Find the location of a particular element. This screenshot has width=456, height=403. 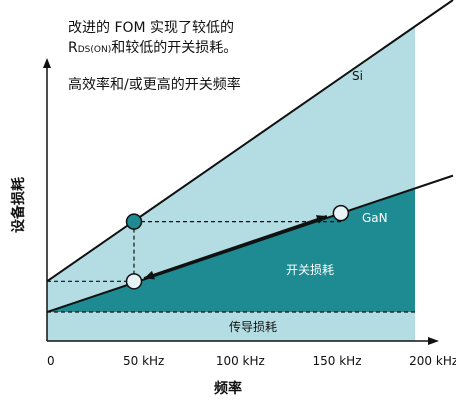

conduction-loss-band is located at coordinates (231, 326).